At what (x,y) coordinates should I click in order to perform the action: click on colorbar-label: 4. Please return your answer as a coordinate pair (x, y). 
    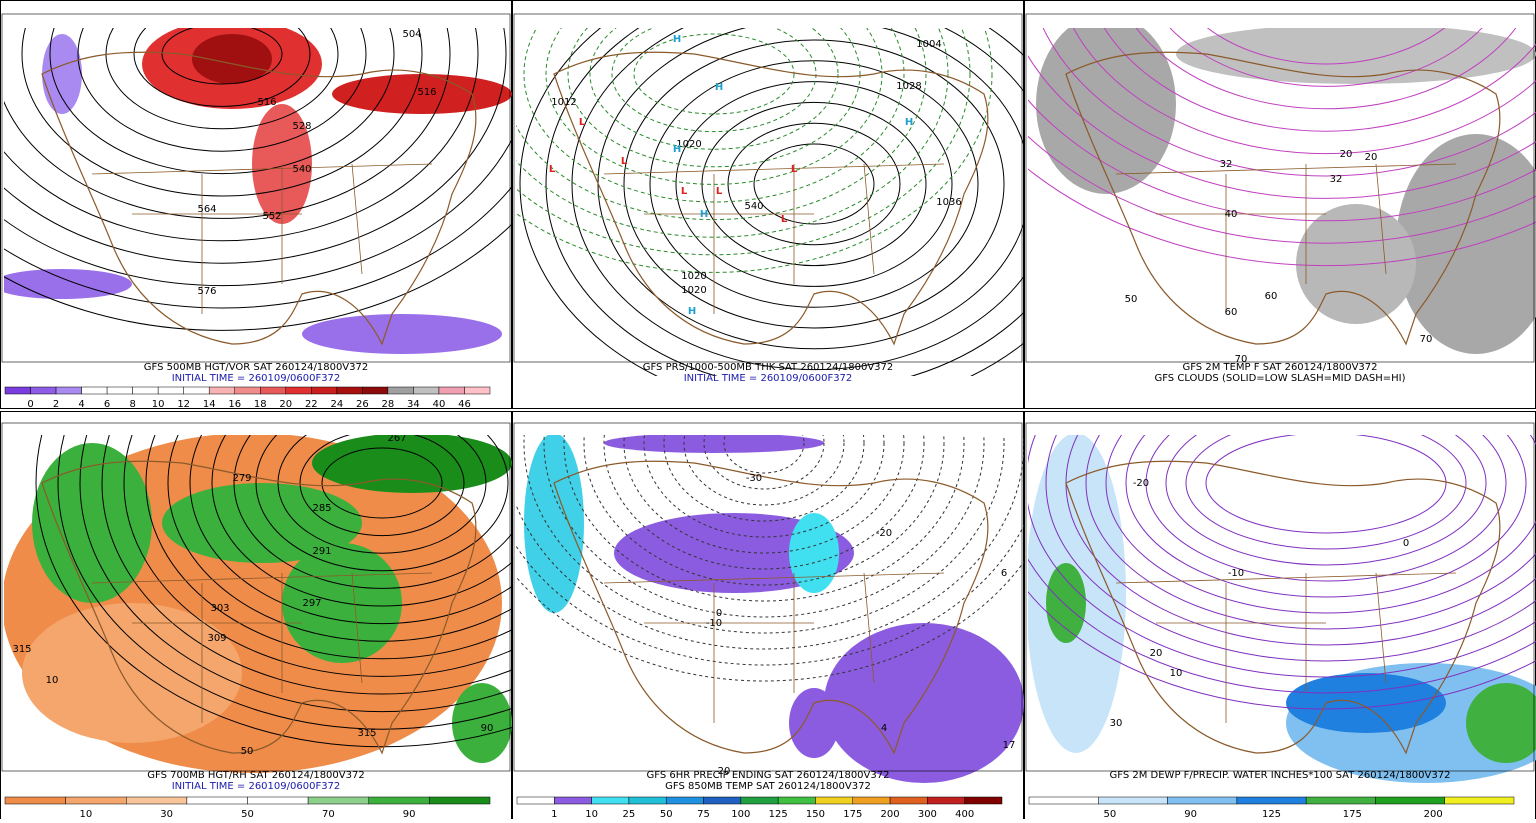
    Looking at the image, I should click on (81, 404).